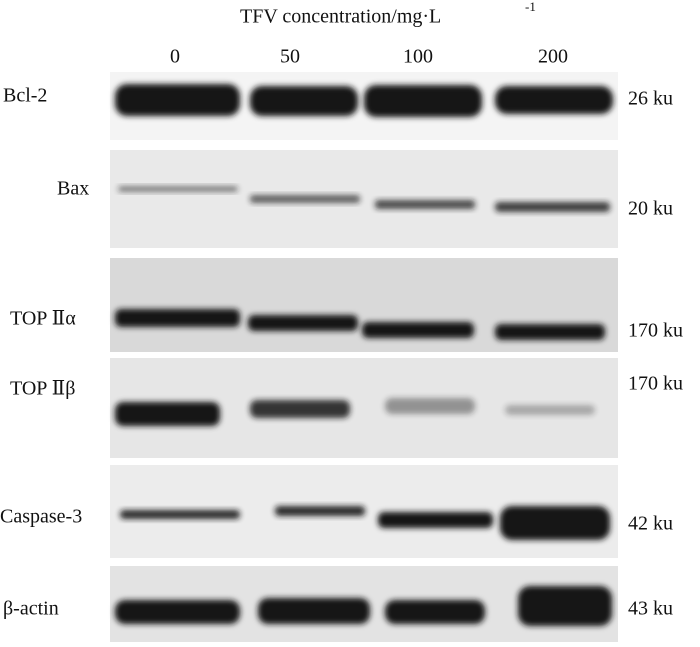 The height and width of the screenshot is (647, 700). What do you see at coordinates (25, 96) in the screenshot?
I see `row-label: Bcl-2` at bounding box center [25, 96].